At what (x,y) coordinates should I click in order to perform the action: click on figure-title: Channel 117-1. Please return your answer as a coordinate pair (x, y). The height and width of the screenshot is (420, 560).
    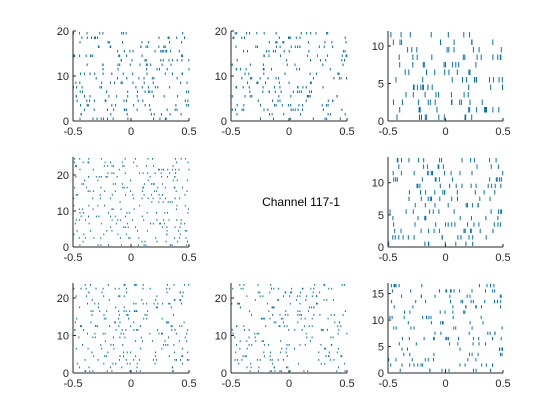
    Looking at the image, I should click on (301, 202).